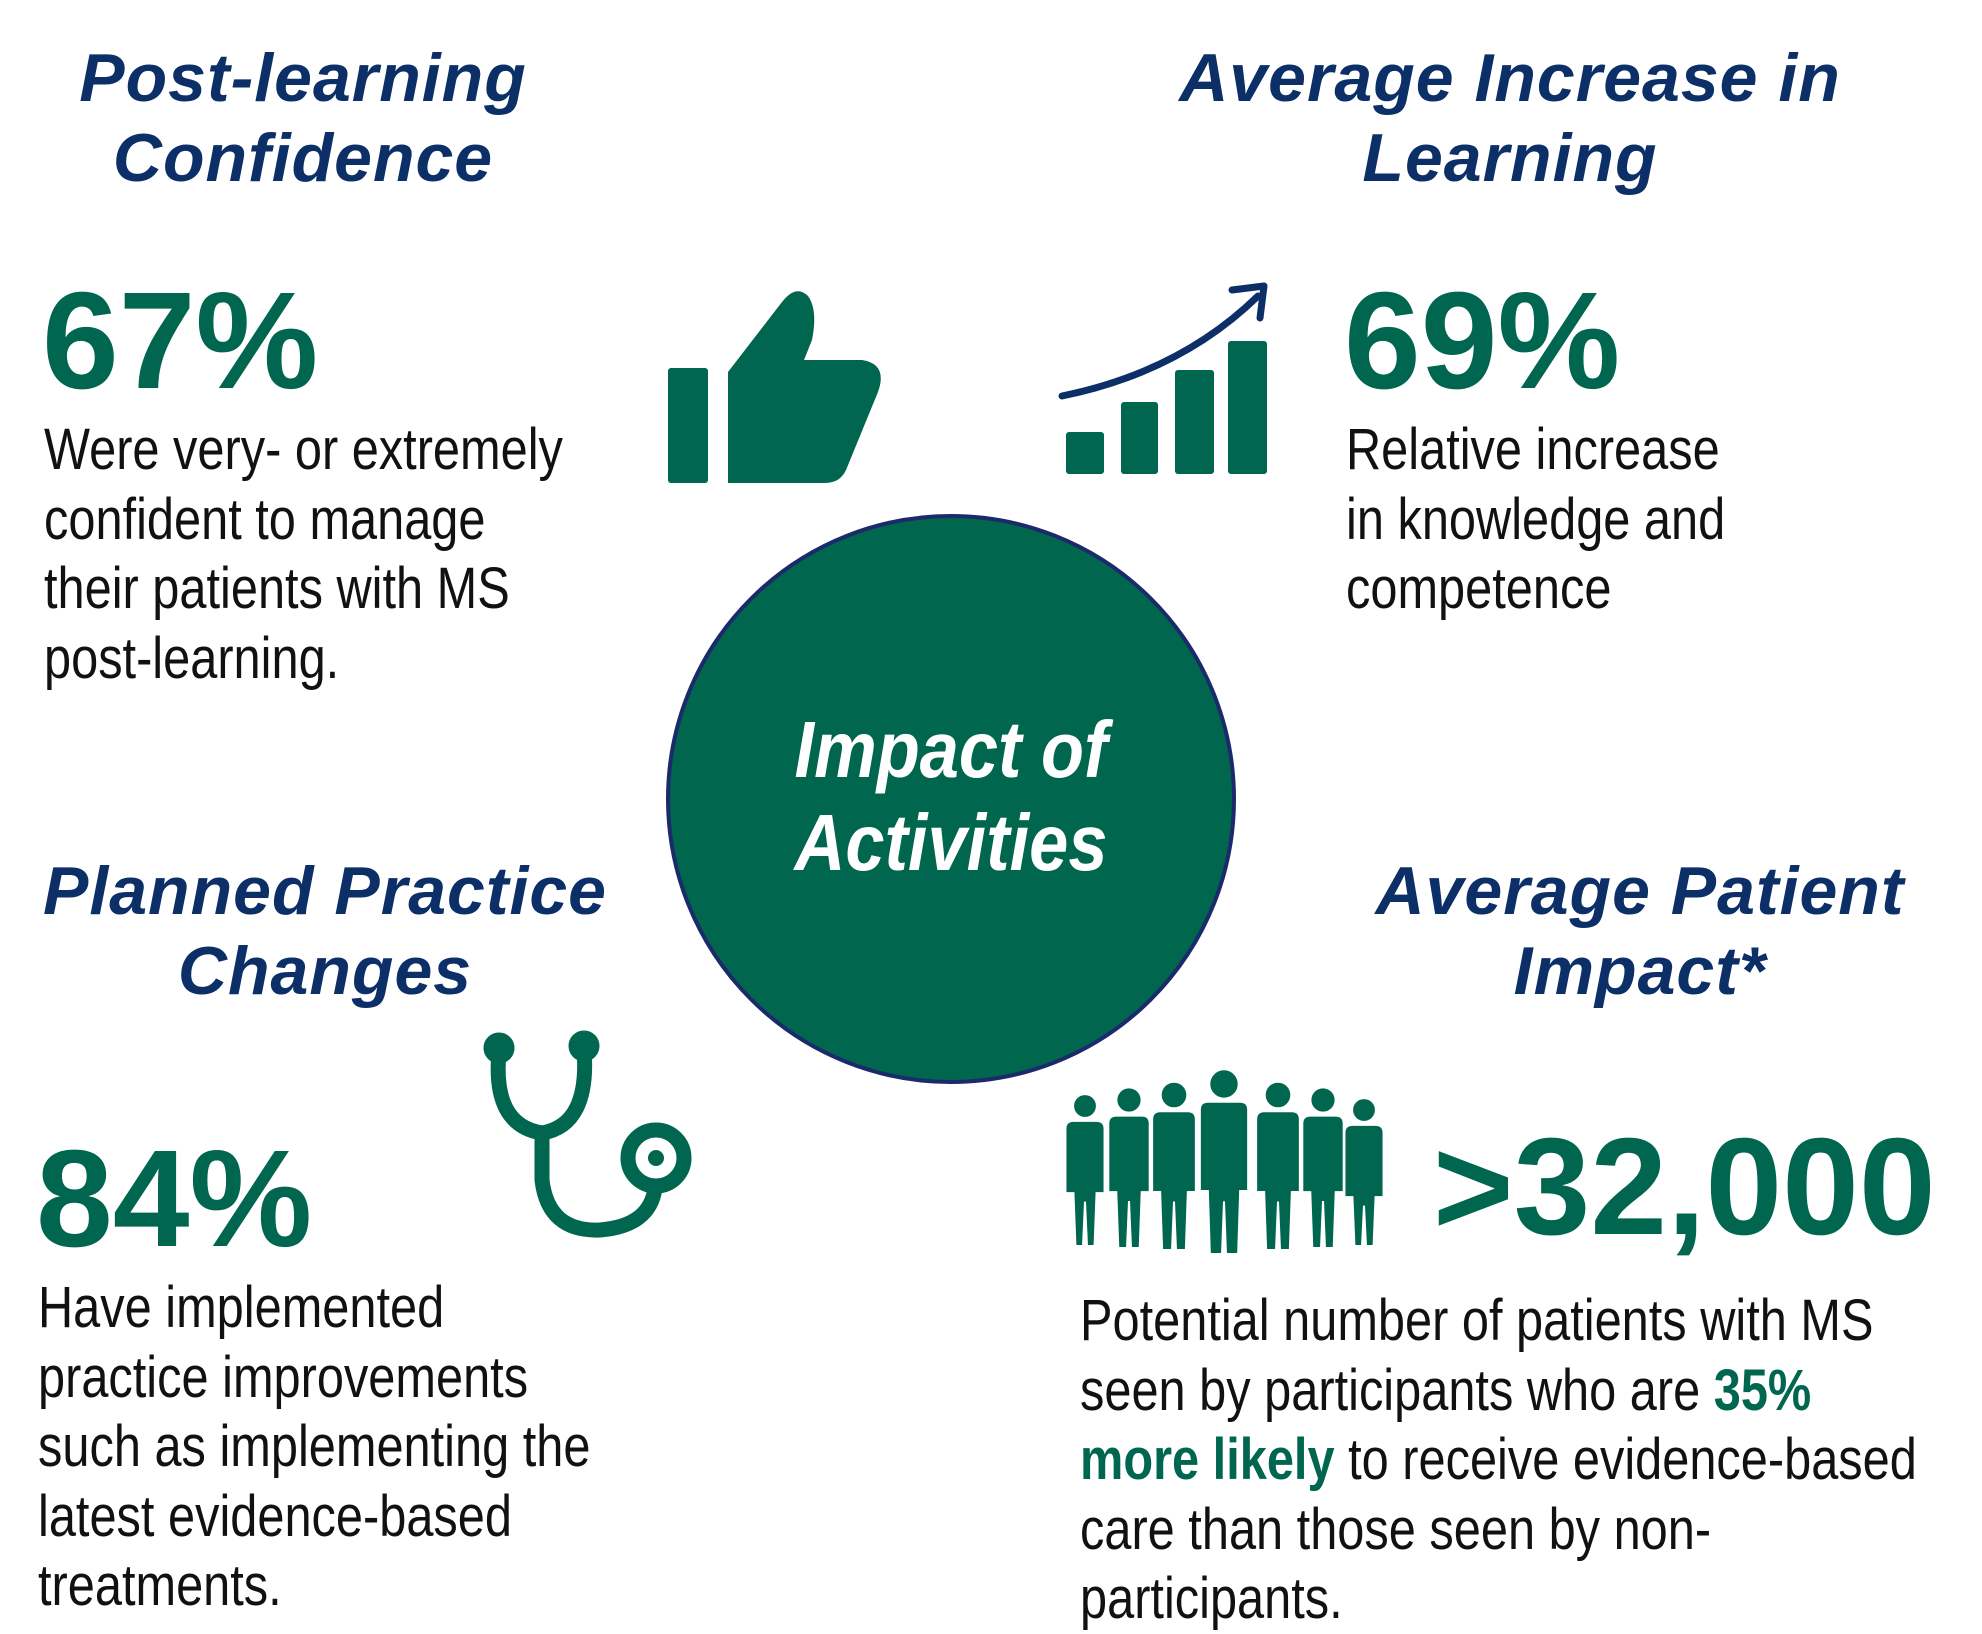 This screenshot has width=1982, height=1634. What do you see at coordinates (1640, 971) in the screenshot?
I see `title-line: Impact*` at bounding box center [1640, 971].